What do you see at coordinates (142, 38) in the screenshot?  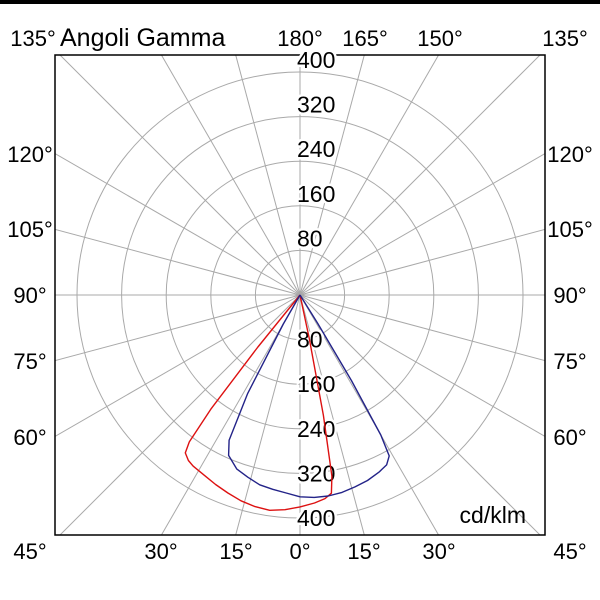 I see `chart-title: Angoli Gamma` at bounding box center [142, 38].